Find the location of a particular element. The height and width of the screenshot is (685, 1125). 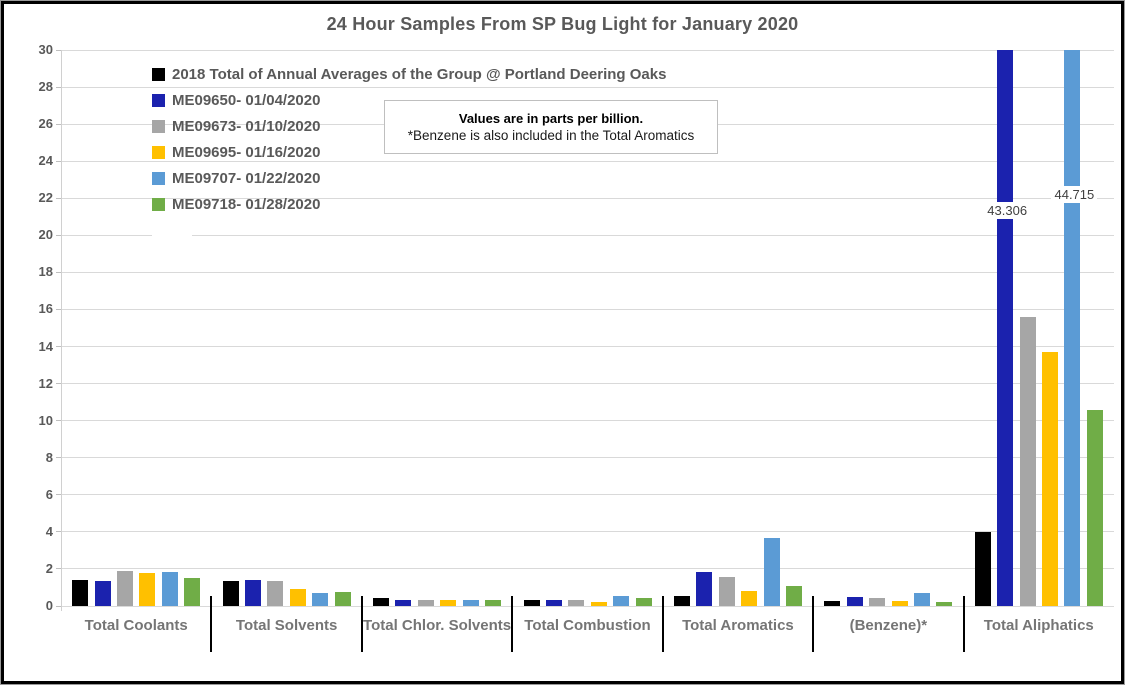

bar-series0-cat3 is located at coordinates (531, 603).